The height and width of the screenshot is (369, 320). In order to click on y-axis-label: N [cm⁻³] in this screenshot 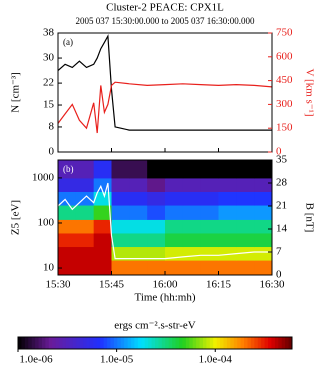, I will do `click(16, 92)`.